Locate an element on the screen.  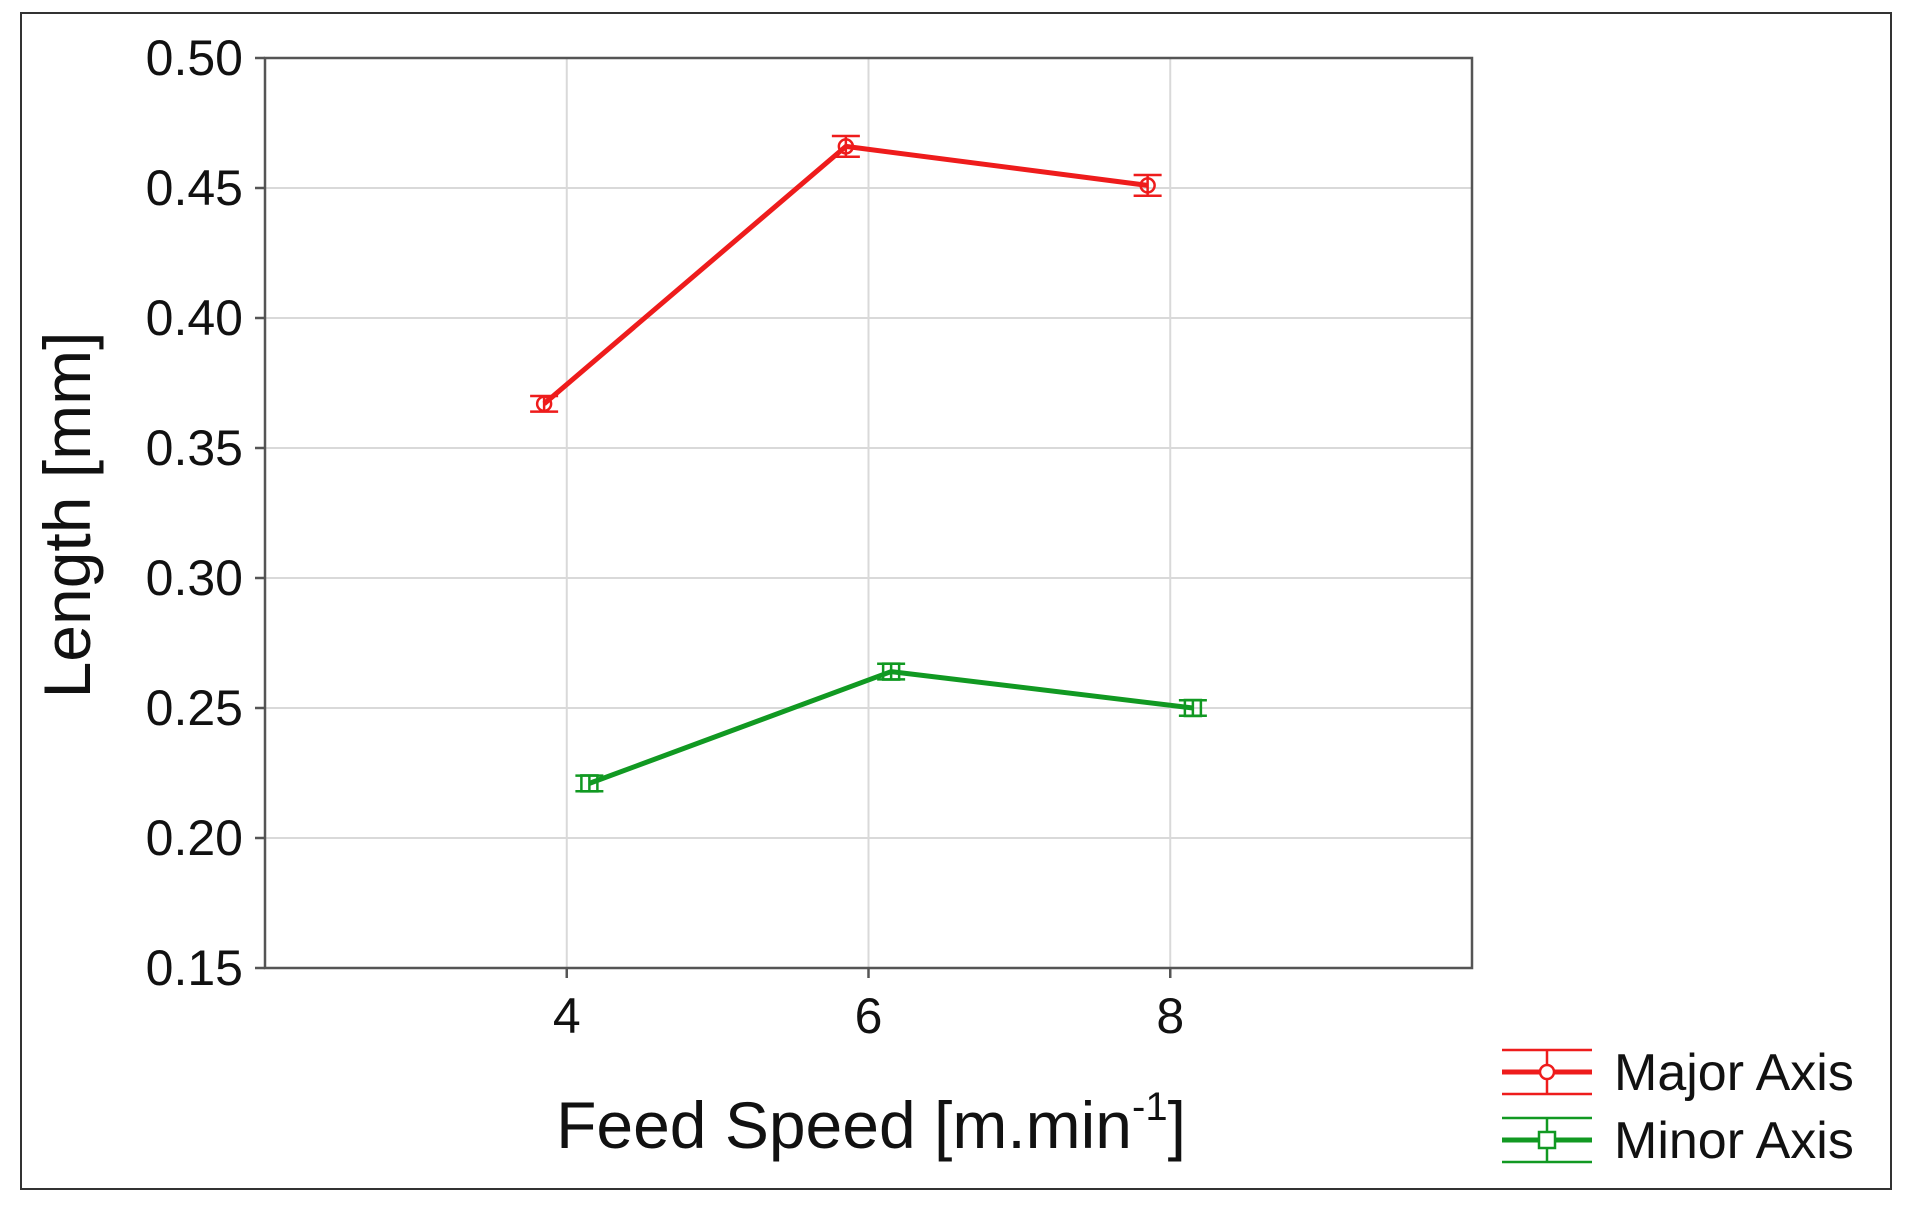
legend-label: Minor Axis is located at coordinates (1734, 1141).